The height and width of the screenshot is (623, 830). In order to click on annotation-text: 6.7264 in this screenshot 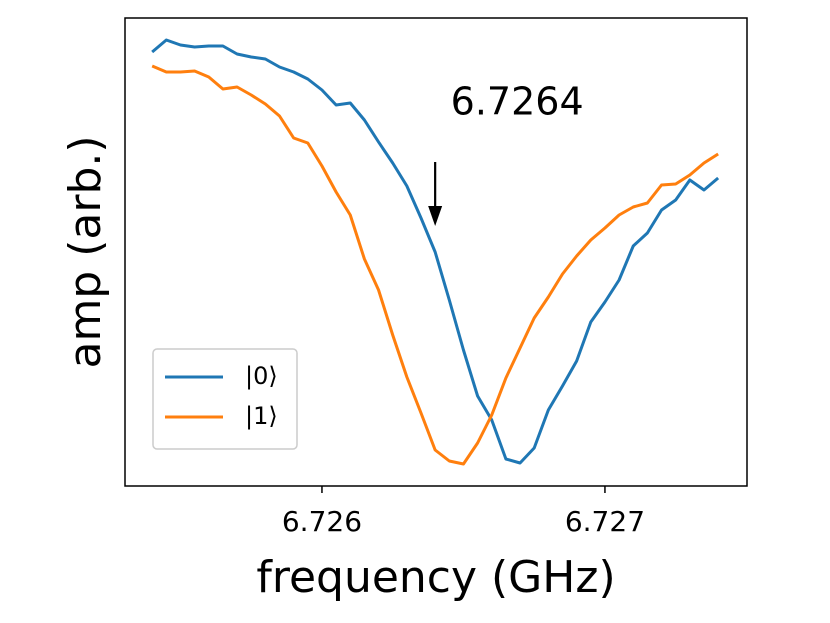, I will do `click(517, 102)`.